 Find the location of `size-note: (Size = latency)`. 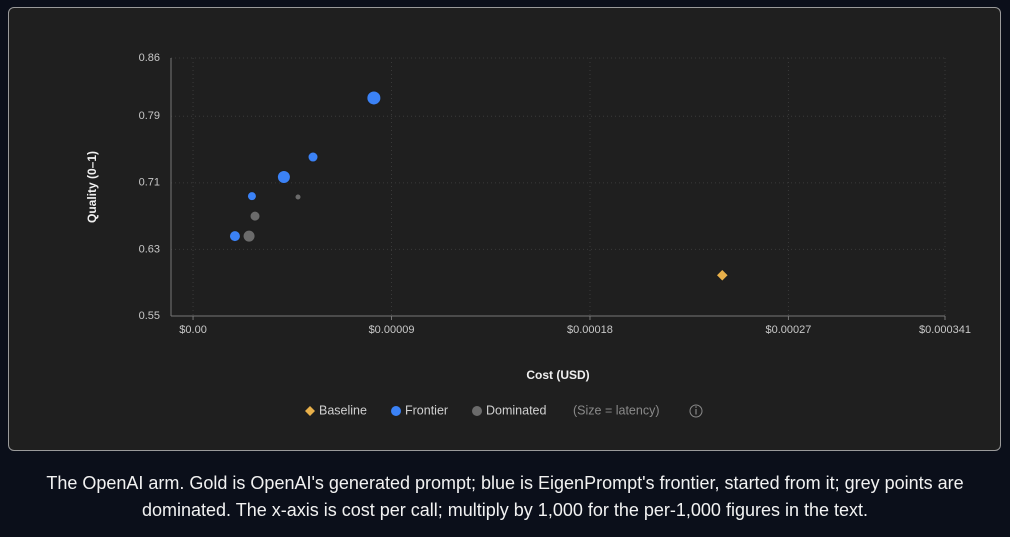

size-note: (Size = latency) is located at coordinates (616, 410).